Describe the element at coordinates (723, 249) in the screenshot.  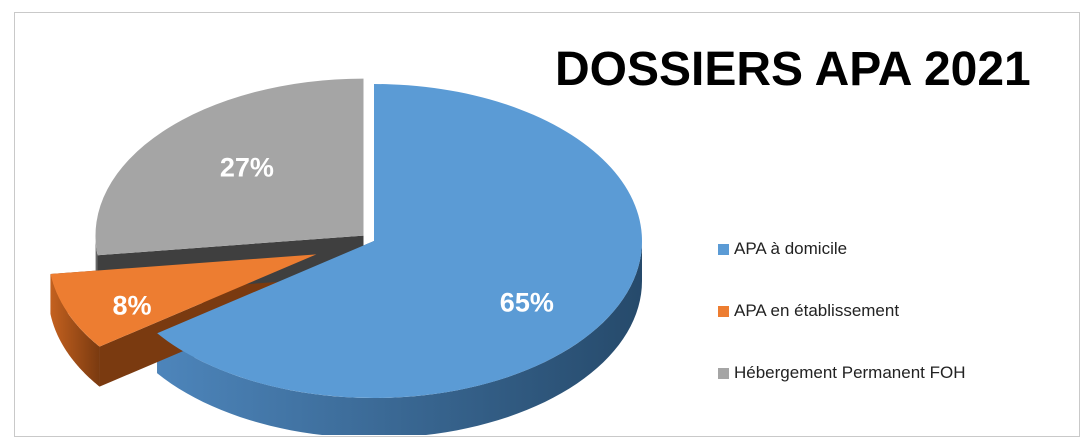
I see `legend-swatch-apa-domicile` at that location.